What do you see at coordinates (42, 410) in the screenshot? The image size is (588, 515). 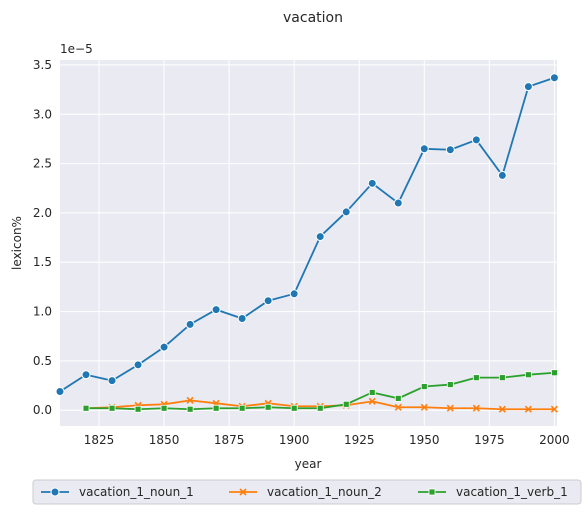 I see `y-tick-label: 0.0` at bounding box center [42, 410].